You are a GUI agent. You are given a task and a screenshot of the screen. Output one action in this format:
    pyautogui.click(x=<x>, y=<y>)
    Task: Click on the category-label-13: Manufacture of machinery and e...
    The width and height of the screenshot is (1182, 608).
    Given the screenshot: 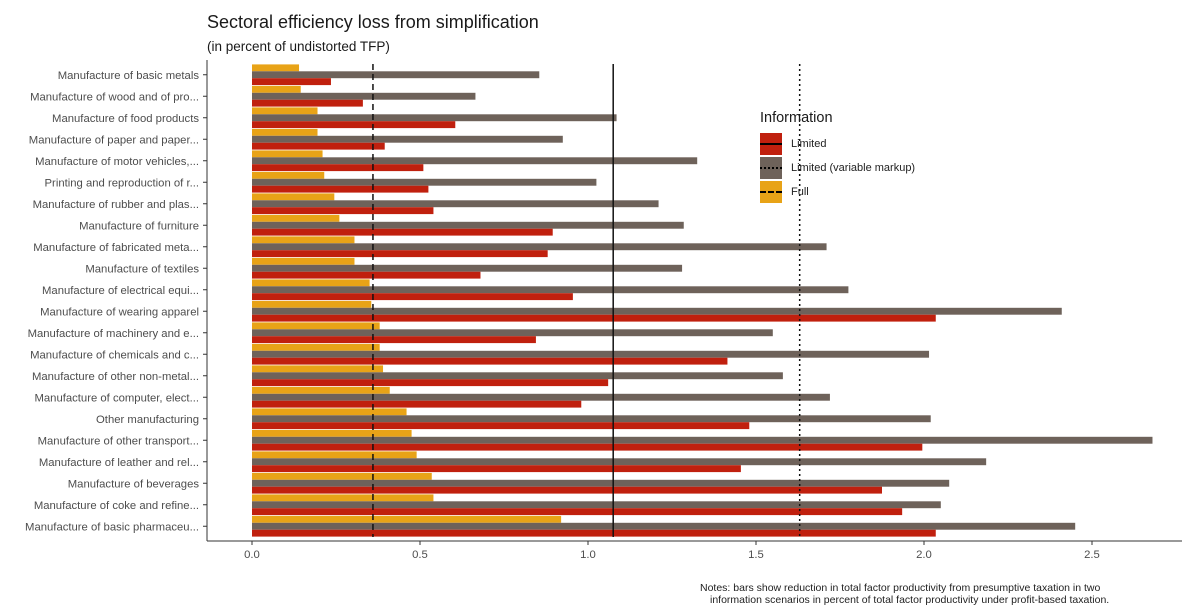 What is the action you would take?
    pyautogui.click(x=113, y=334)
    